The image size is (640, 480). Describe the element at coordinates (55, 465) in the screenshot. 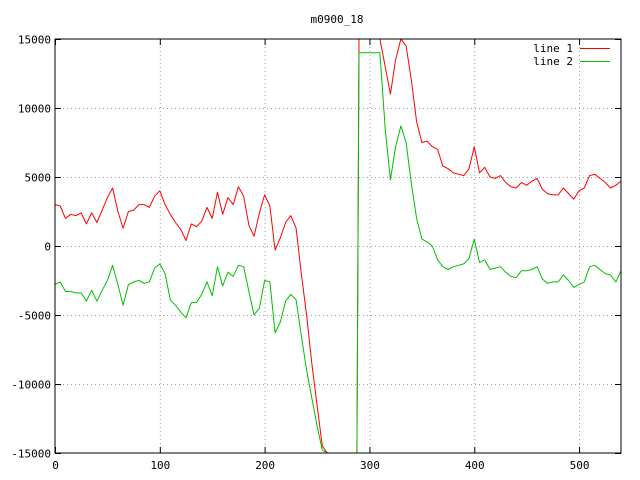

I see `x-tick-label: 0` at that location.